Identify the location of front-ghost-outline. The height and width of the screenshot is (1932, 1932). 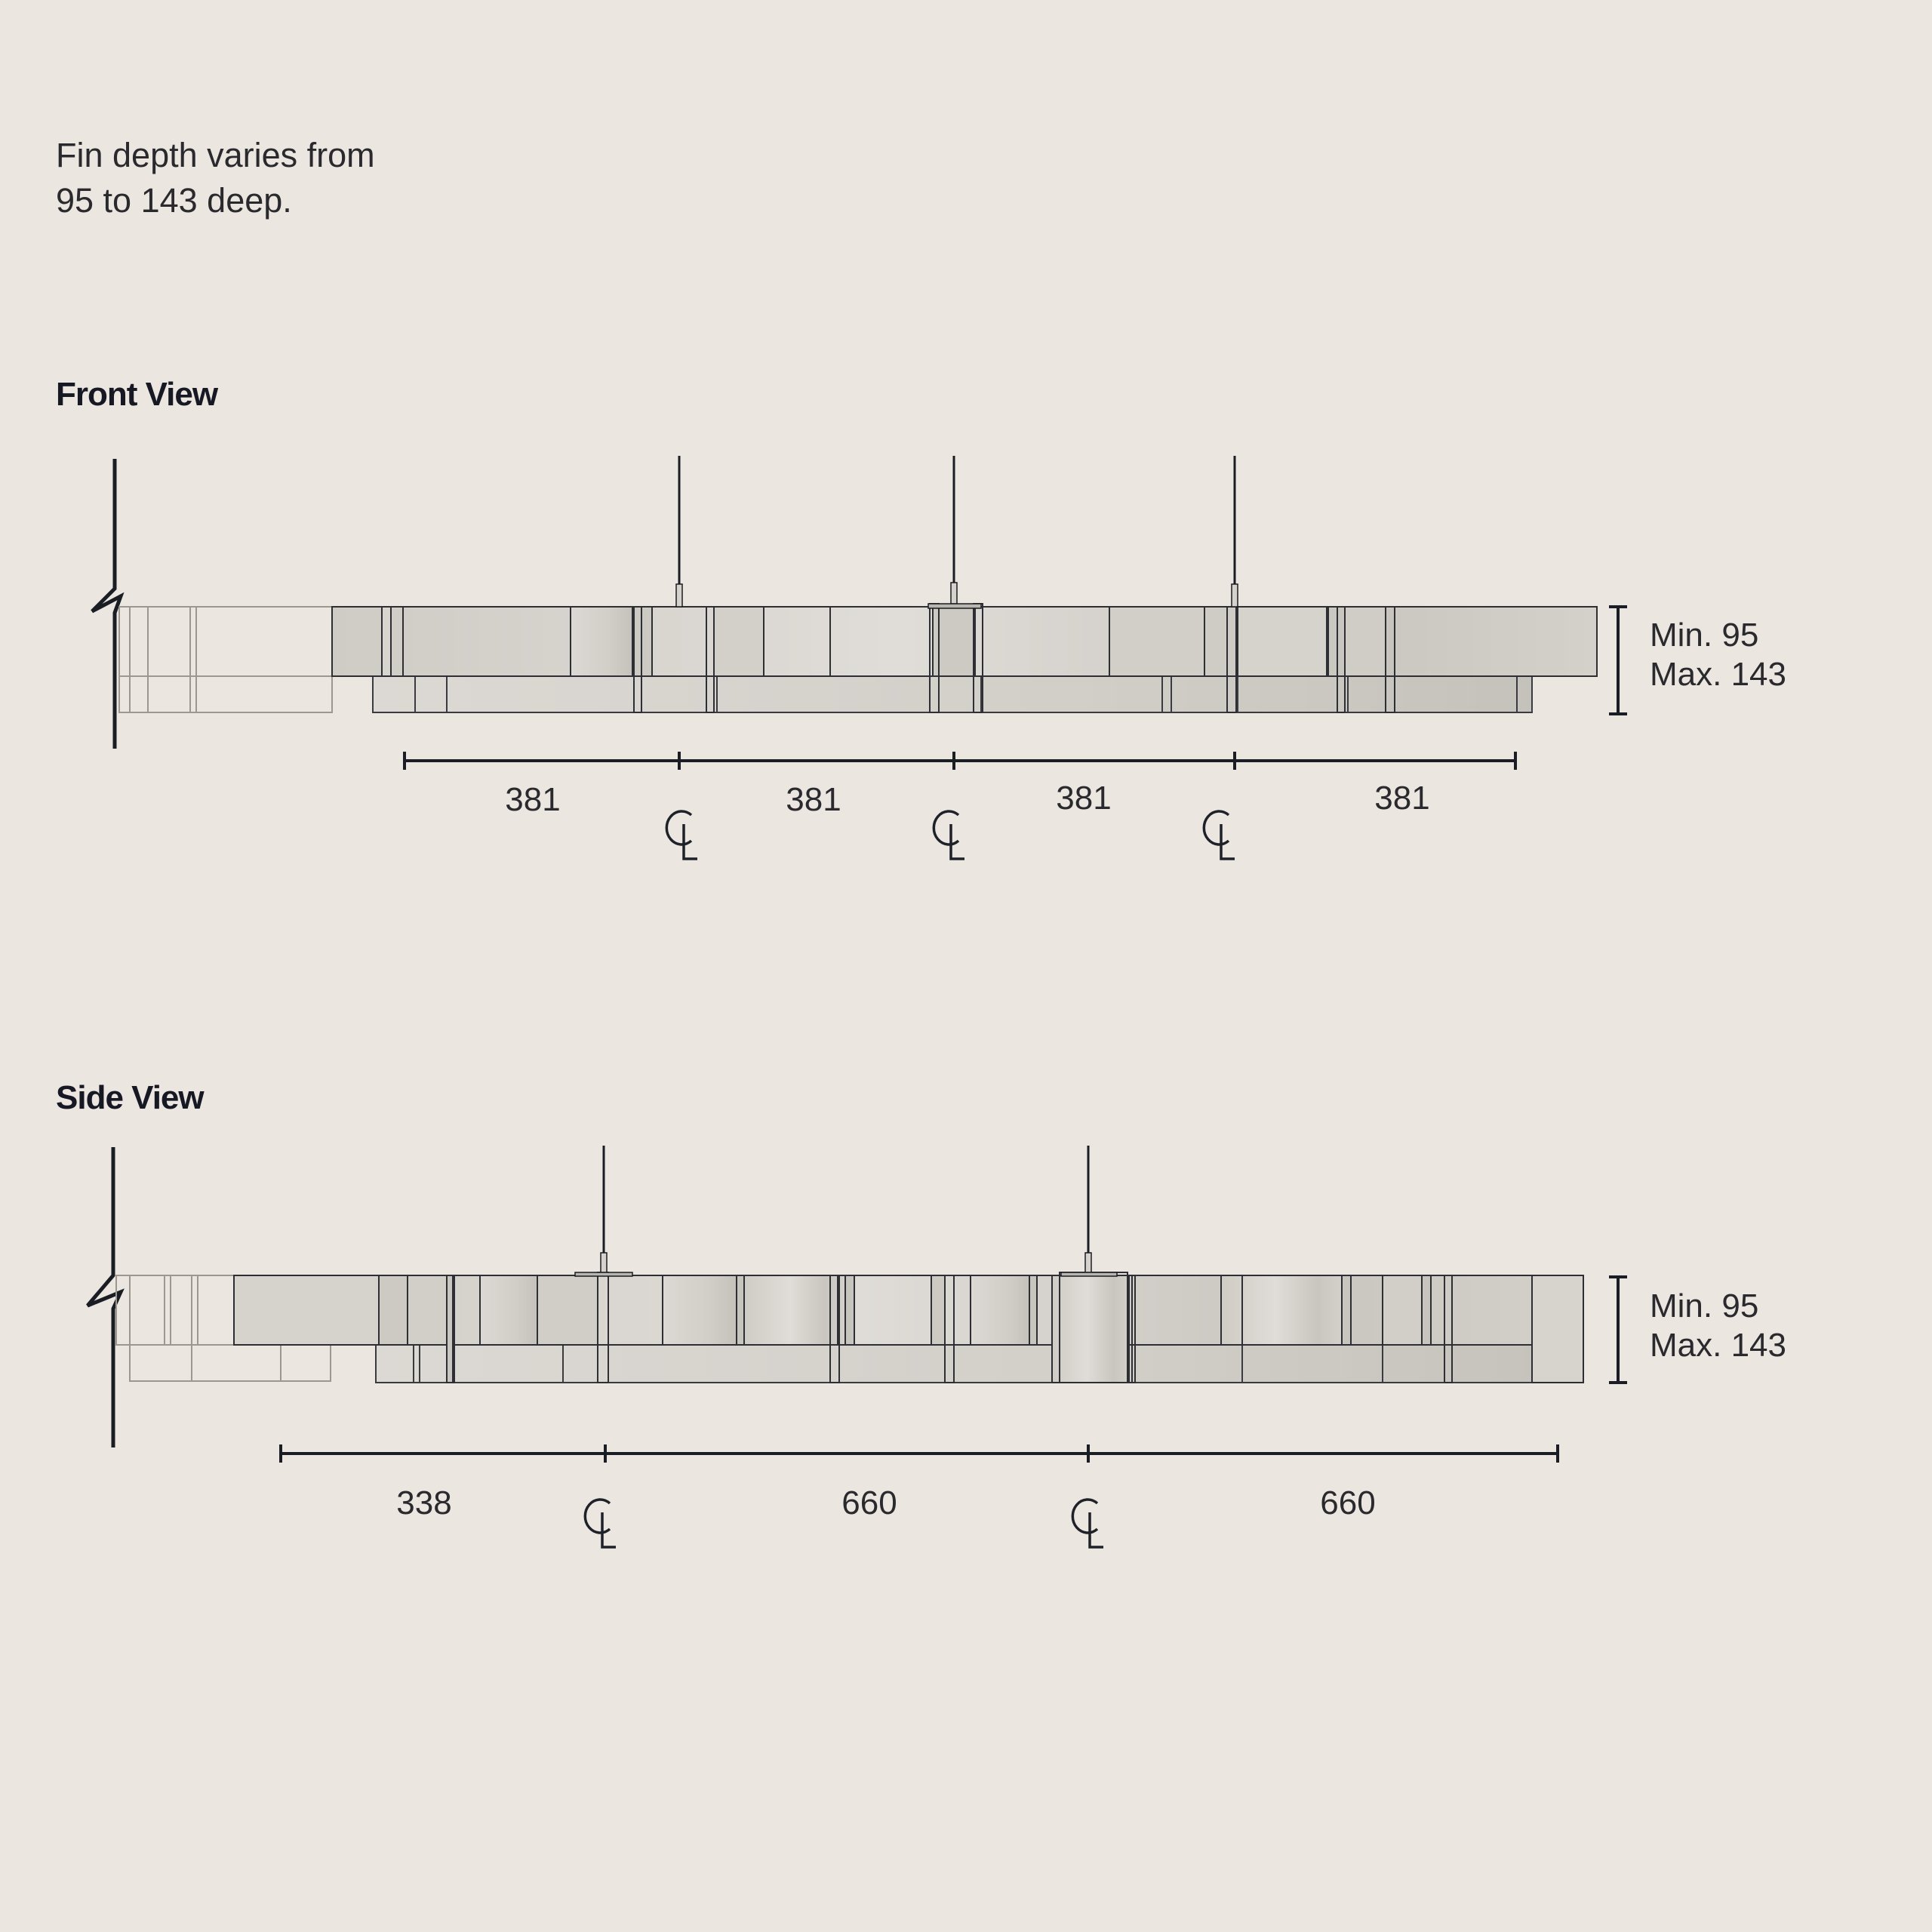
(225, 659).